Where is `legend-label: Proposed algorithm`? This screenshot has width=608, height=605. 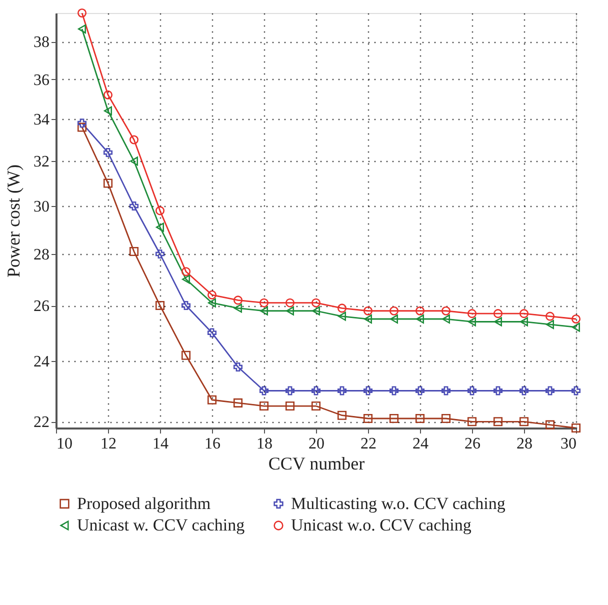
legend-label: Proposed algorithm is located at coordinates (144, 503).